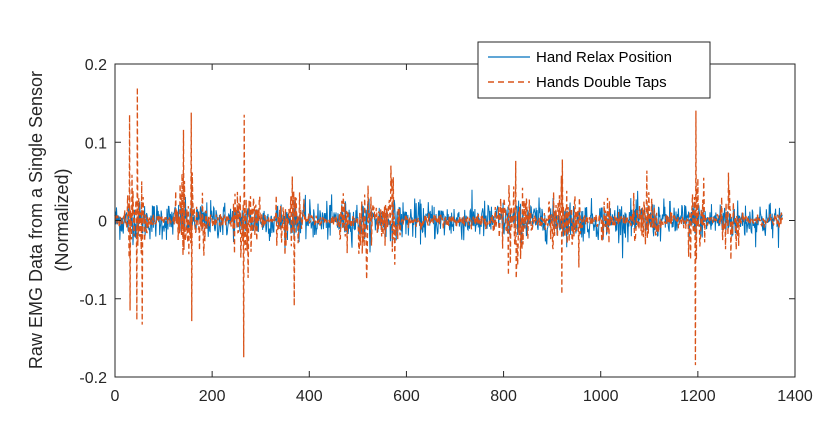  Describe the element at coordinates (309, 396) in the screenshot. I see `x-tick-label: 400` at that location.